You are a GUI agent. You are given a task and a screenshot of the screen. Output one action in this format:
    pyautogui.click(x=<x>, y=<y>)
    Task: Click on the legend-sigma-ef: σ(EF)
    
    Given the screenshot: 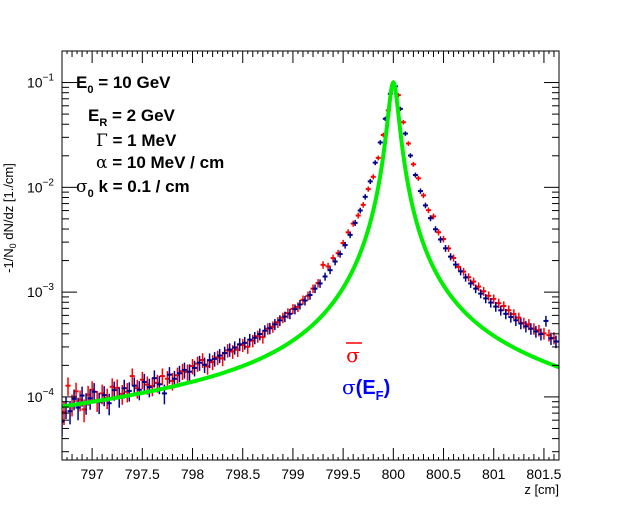 What is the action you would take?
    pyautogui.click(x=366, y=389)
    